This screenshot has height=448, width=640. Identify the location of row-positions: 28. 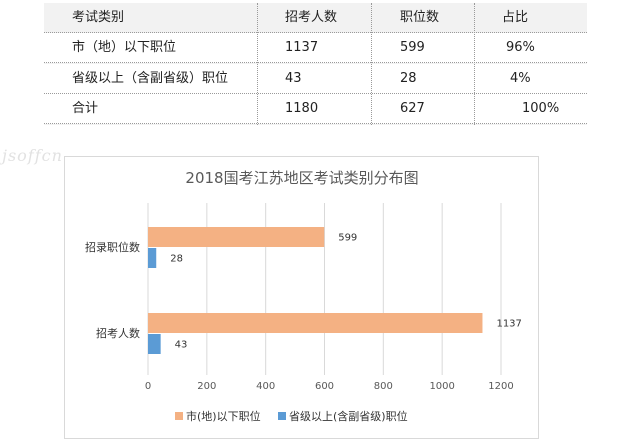
(408, 78).